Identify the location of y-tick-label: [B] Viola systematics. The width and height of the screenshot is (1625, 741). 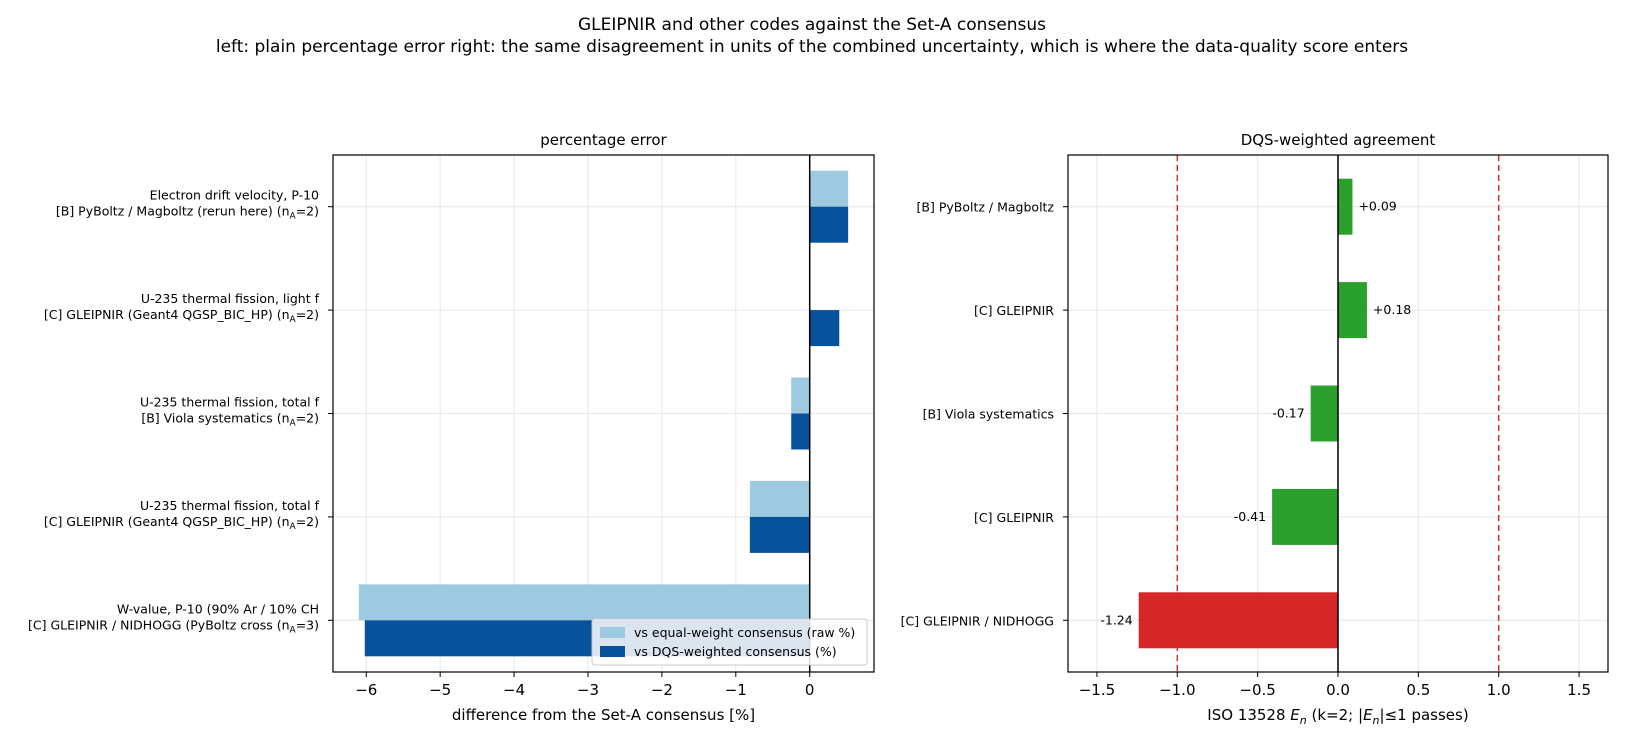
(988, 414).